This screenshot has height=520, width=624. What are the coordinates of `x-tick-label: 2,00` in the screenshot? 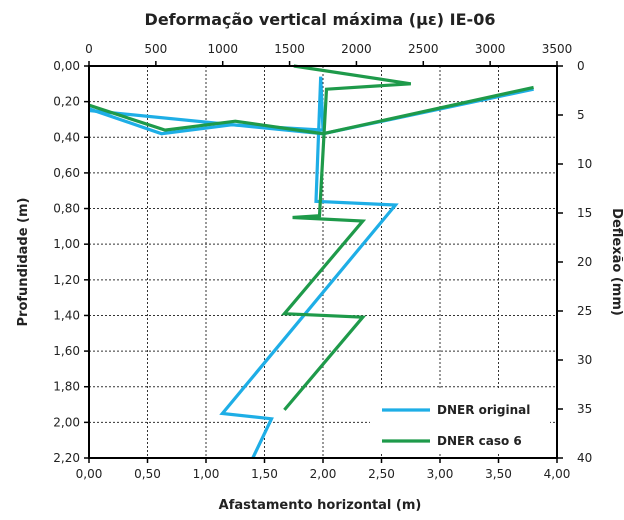 It's located at (323, 474).